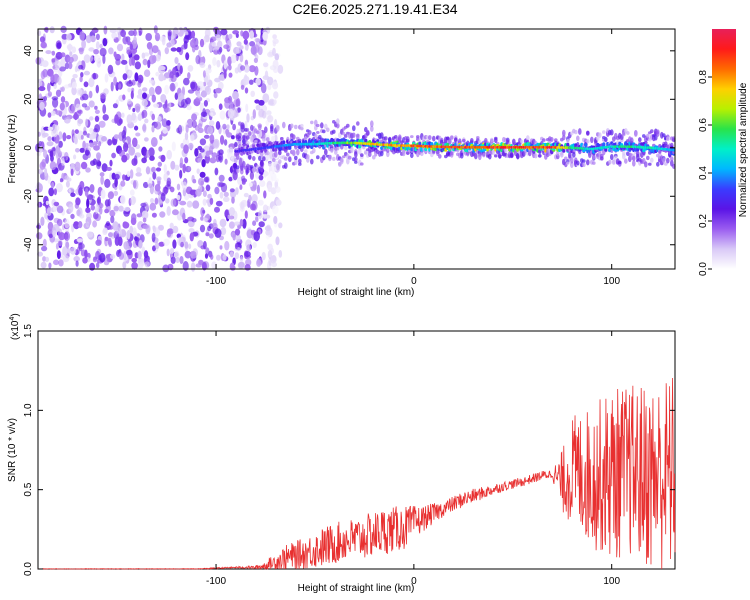  I want to click on snr-y-multiplier: (x104), so click(15, 326).